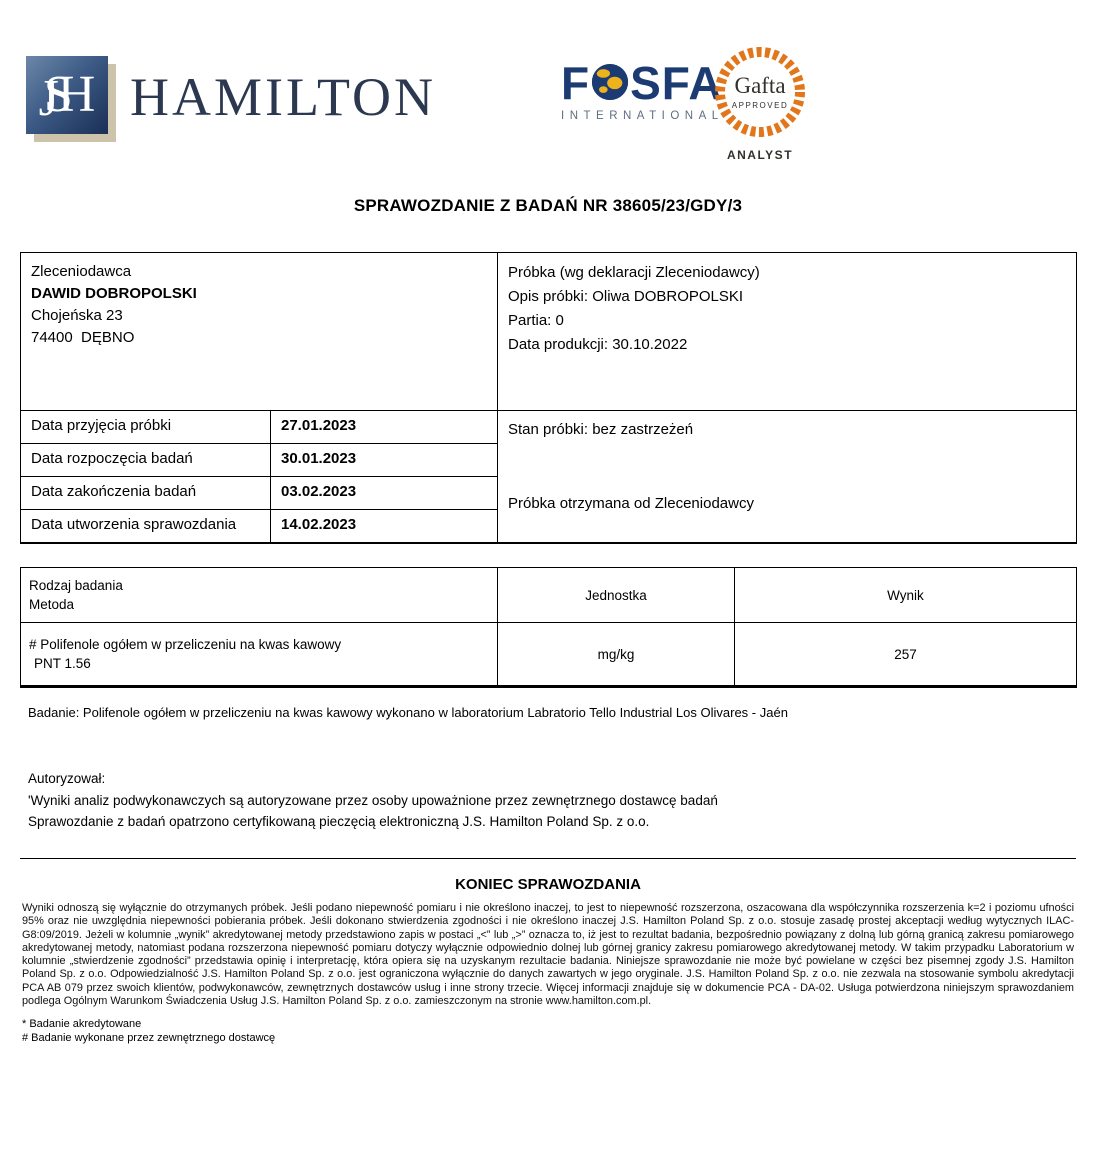 The width and height of the screenshot is (1096, 1165). What do you see at coordinates (548, 858) in the screenshot?
I see `footer-divider` at bounding box center [548, 858].